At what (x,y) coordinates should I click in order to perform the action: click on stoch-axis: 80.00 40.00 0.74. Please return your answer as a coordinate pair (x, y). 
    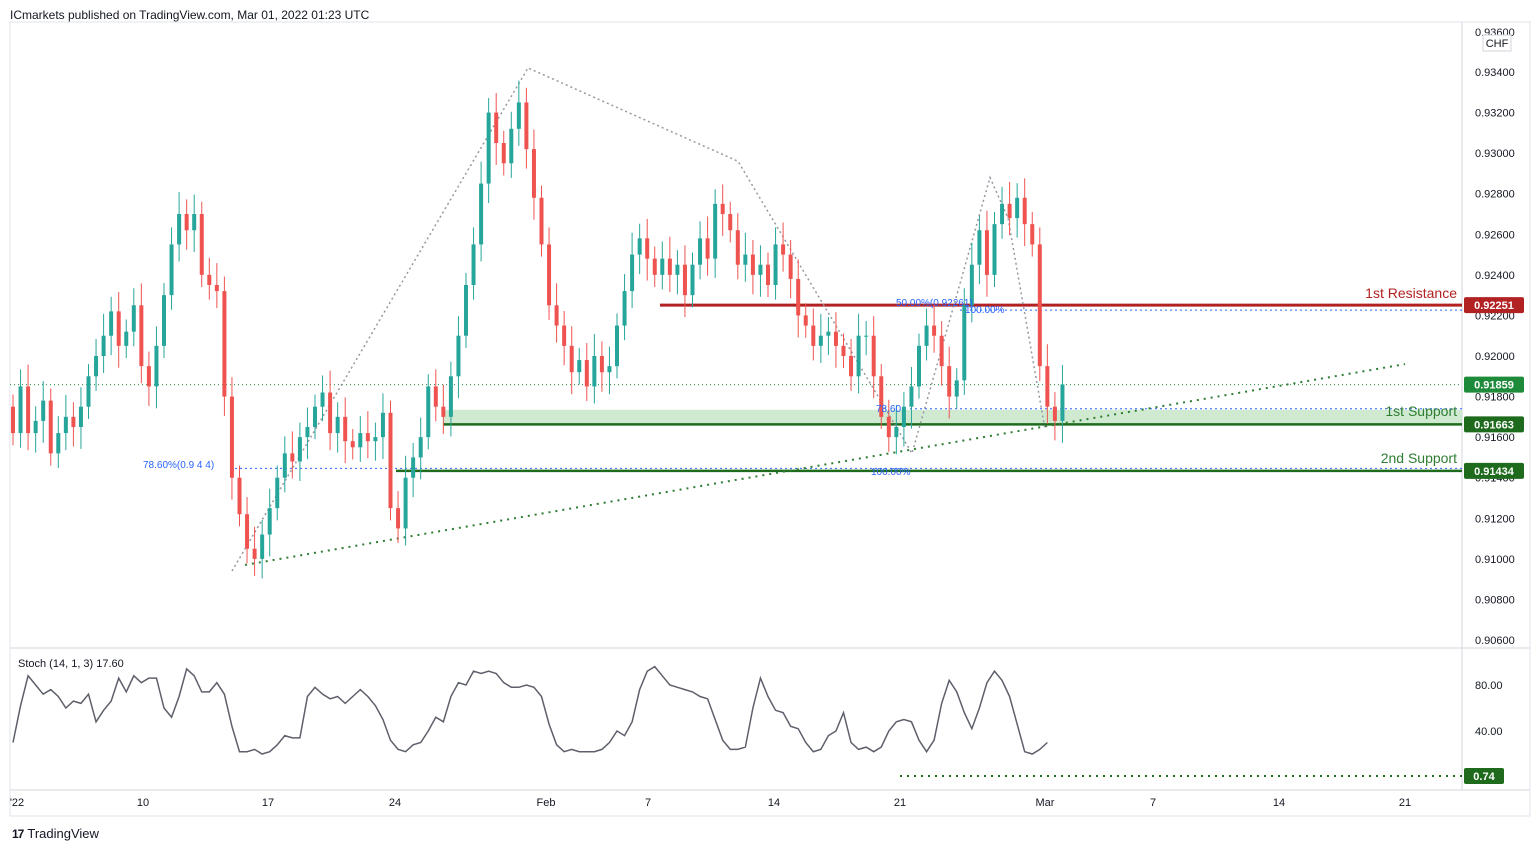
    Looking at the image, I should click on (1484, 732).